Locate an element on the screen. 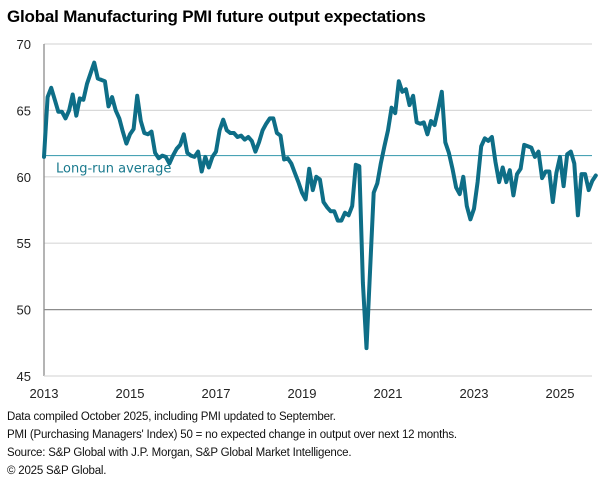 This screenshot has height=489, width=610. y-tick-label-70: 70 is located at coordinates (24, 44).